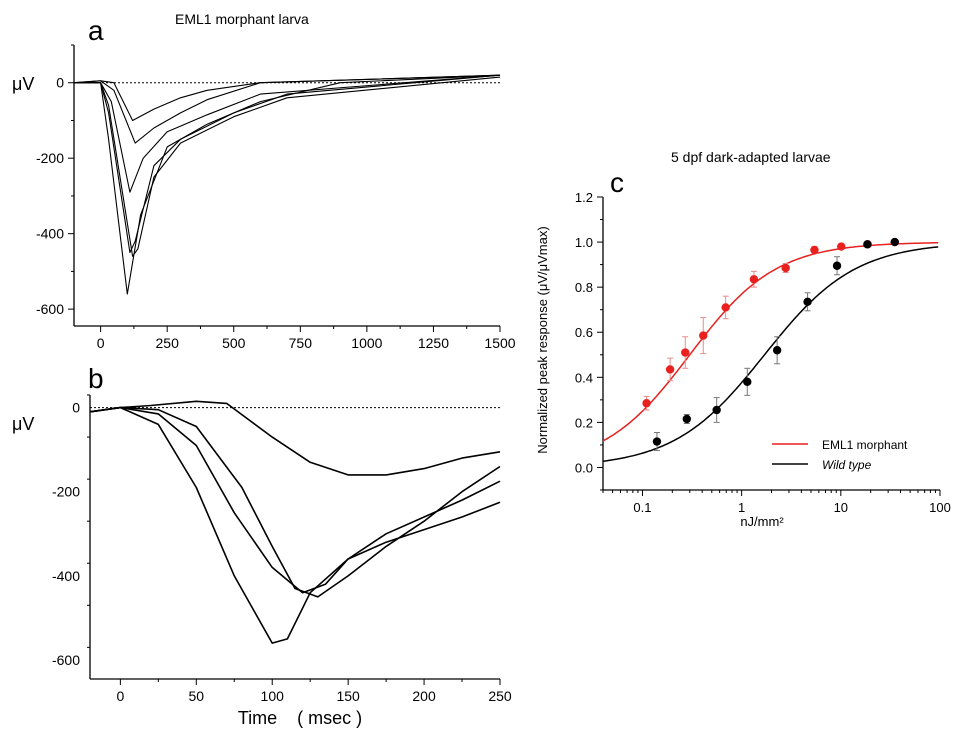  Describe the element at coordinates (584, 332) in the screenshot. I see `y-tick-label: 0.6` at that location.